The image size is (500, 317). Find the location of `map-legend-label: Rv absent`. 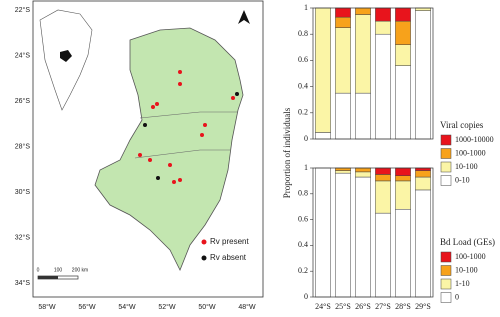

map-legend-label: Rv absent is located at coordinates (228, 257).